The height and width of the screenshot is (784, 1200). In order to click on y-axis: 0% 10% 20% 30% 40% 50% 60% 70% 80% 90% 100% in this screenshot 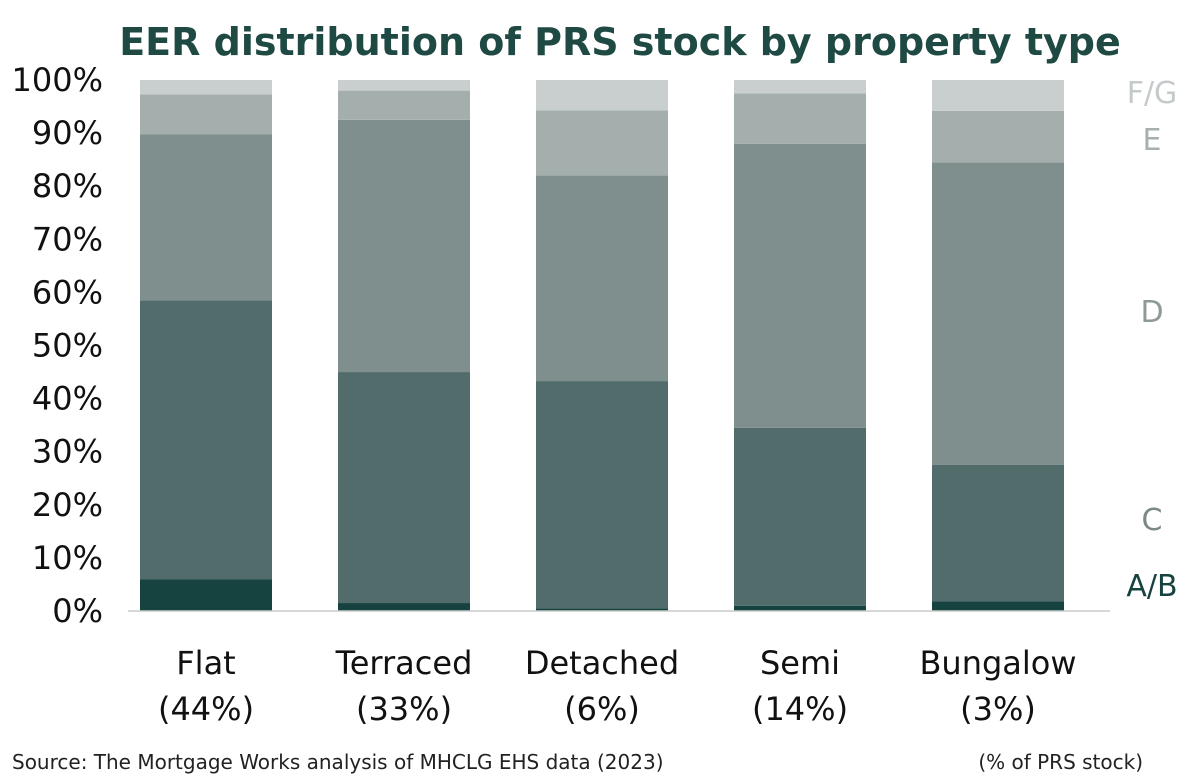, I will do `click(57, 345)`.